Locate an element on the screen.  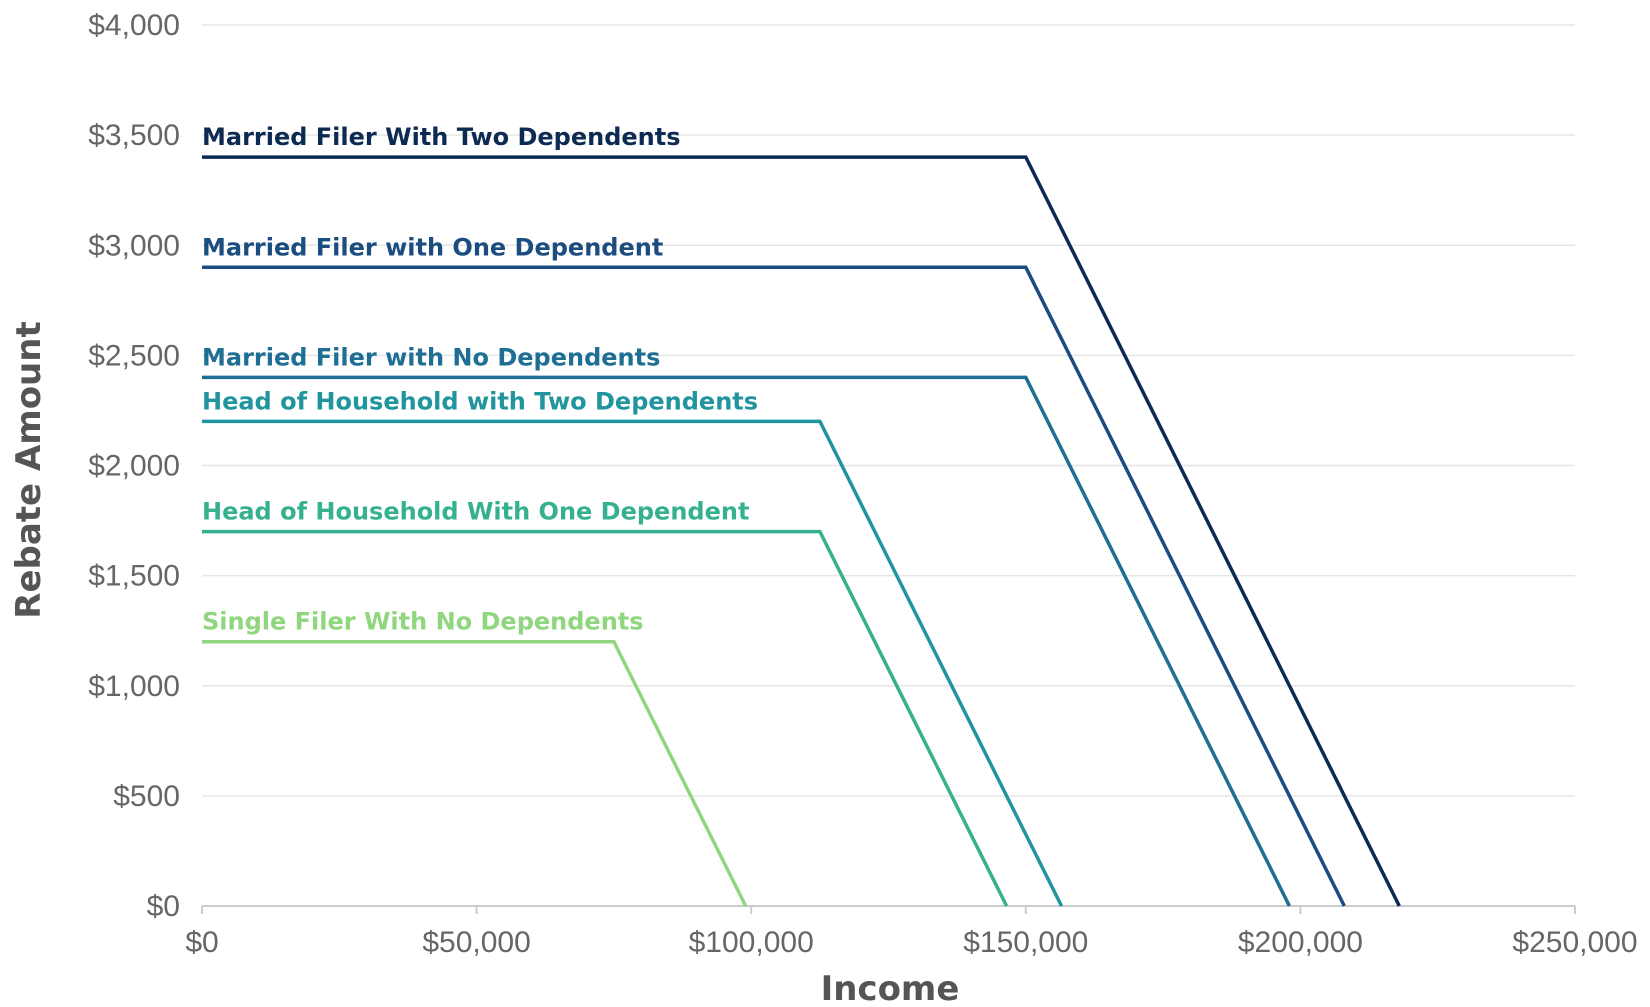
y-tick-label: $2,000 is located at coordinates (134, 466).